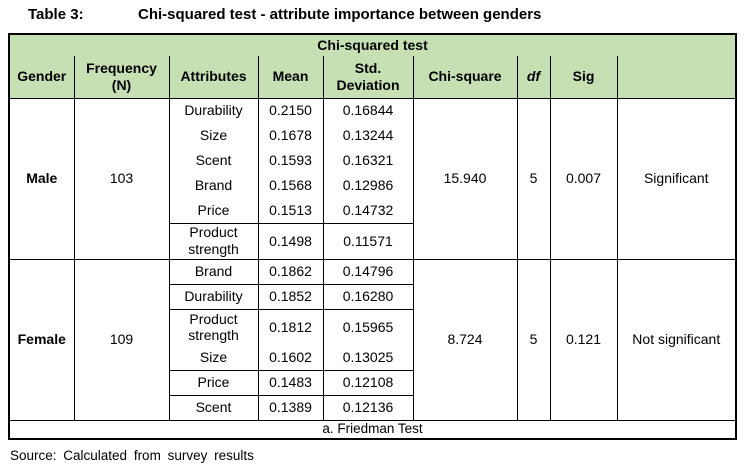 The width and height of the screenshot is (749, 475). Describe the element at coordinates (368, 160) in the screenshot. I see `std-cell: 0.16321` at that location.